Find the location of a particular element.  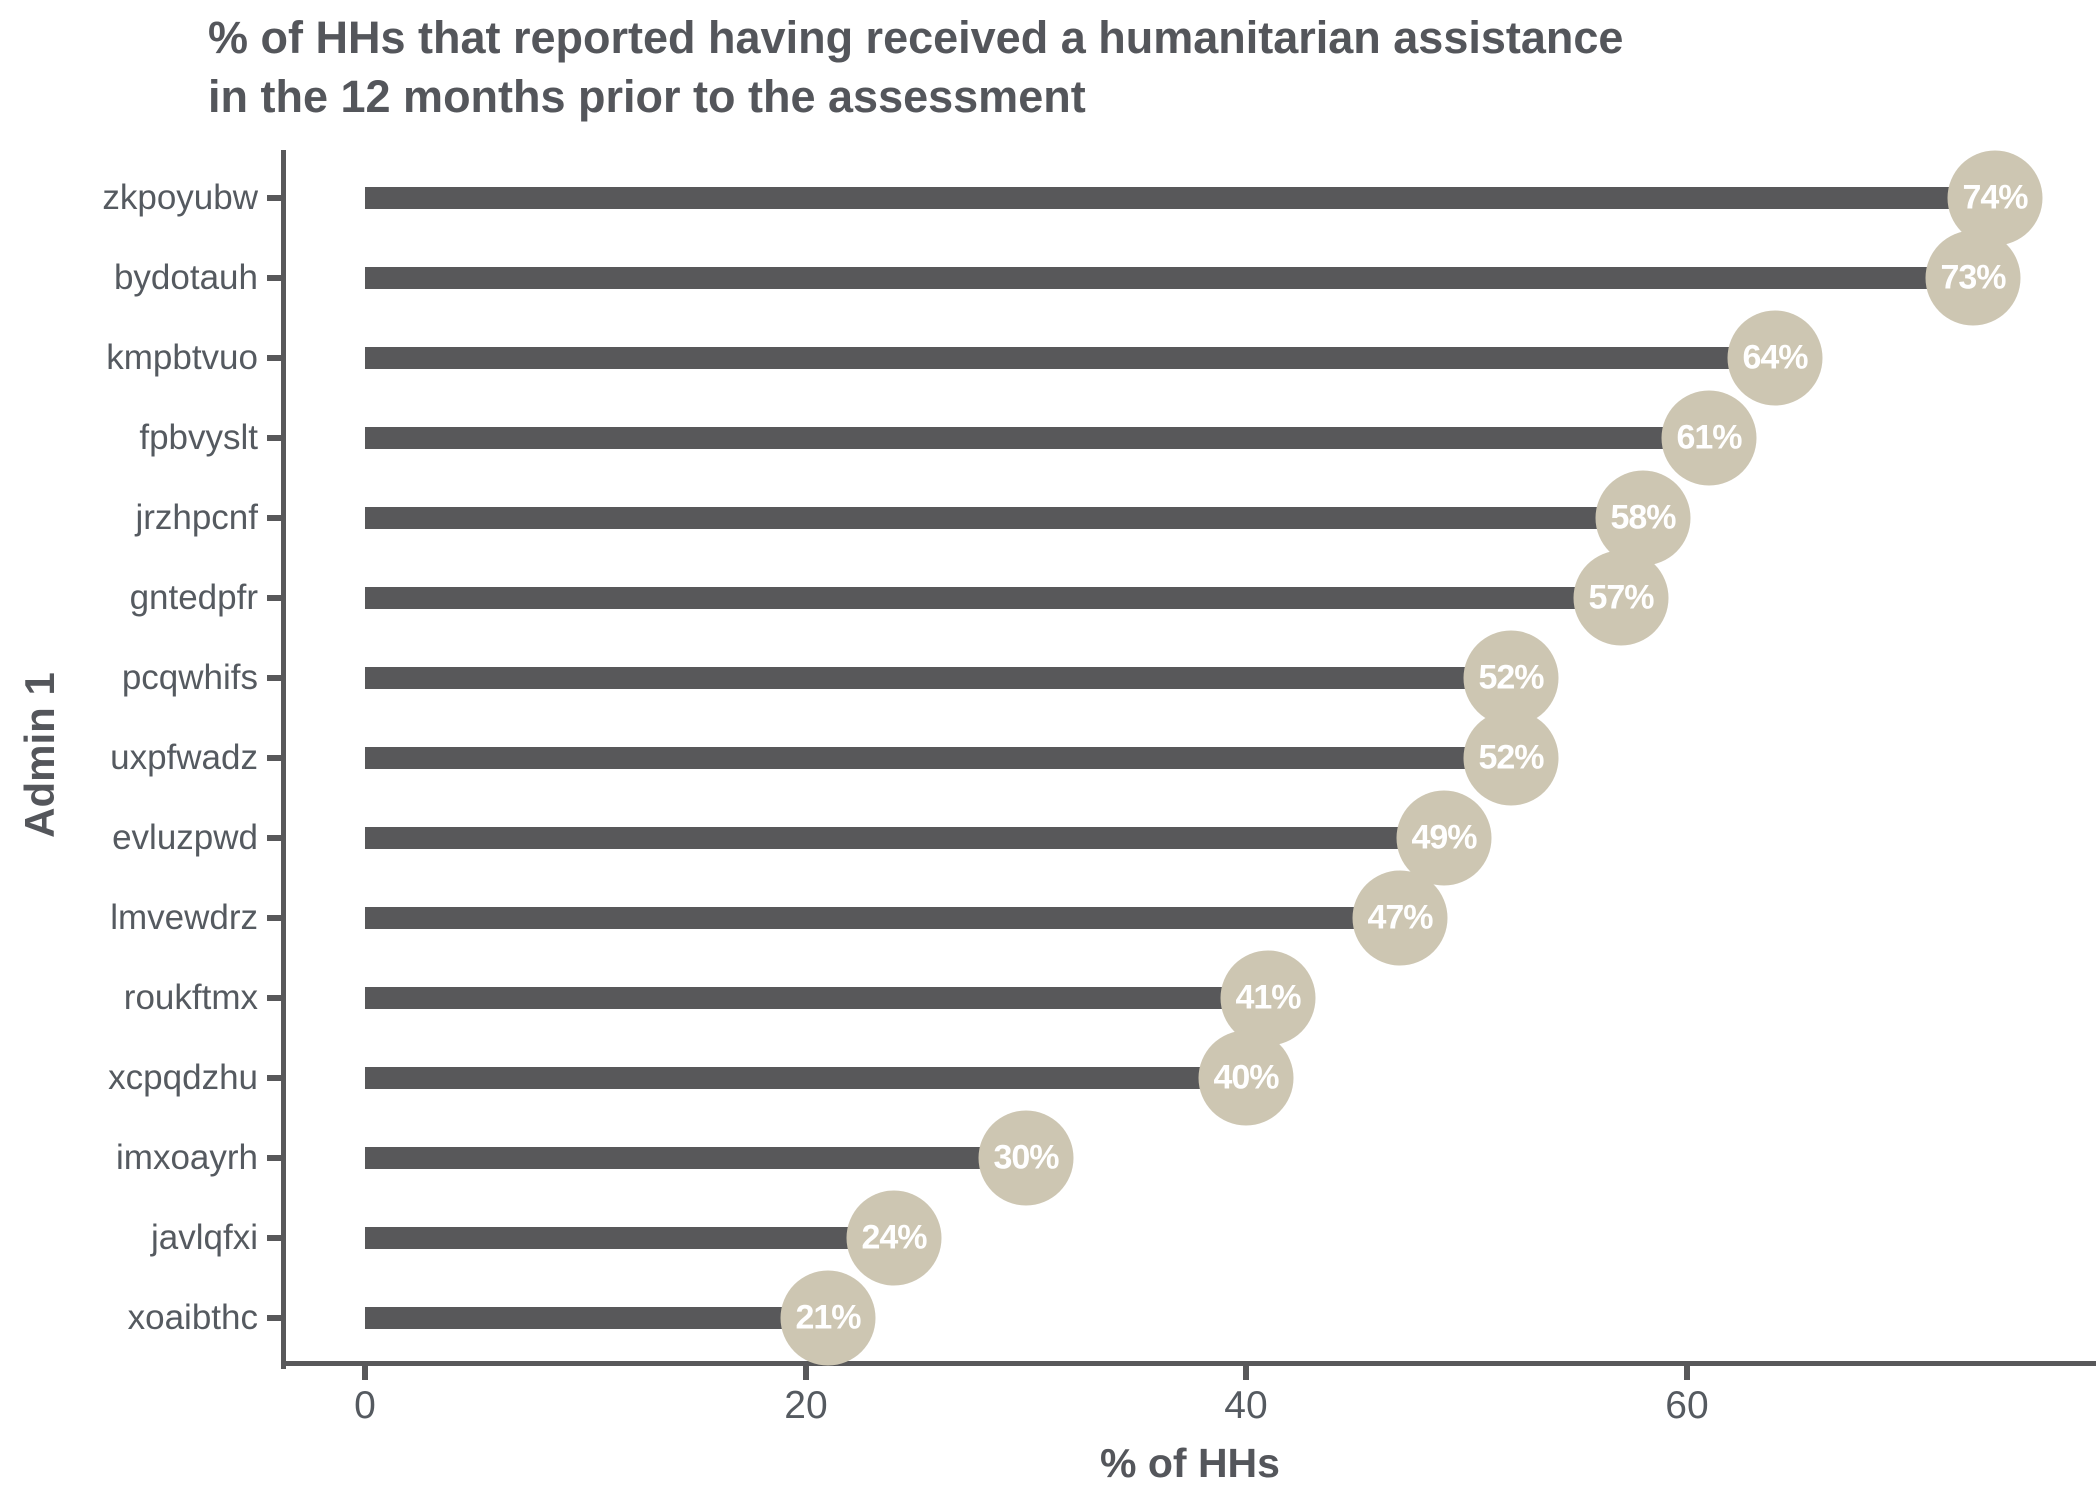

value-bubble: 24% is located at coordinates (894, 1238).